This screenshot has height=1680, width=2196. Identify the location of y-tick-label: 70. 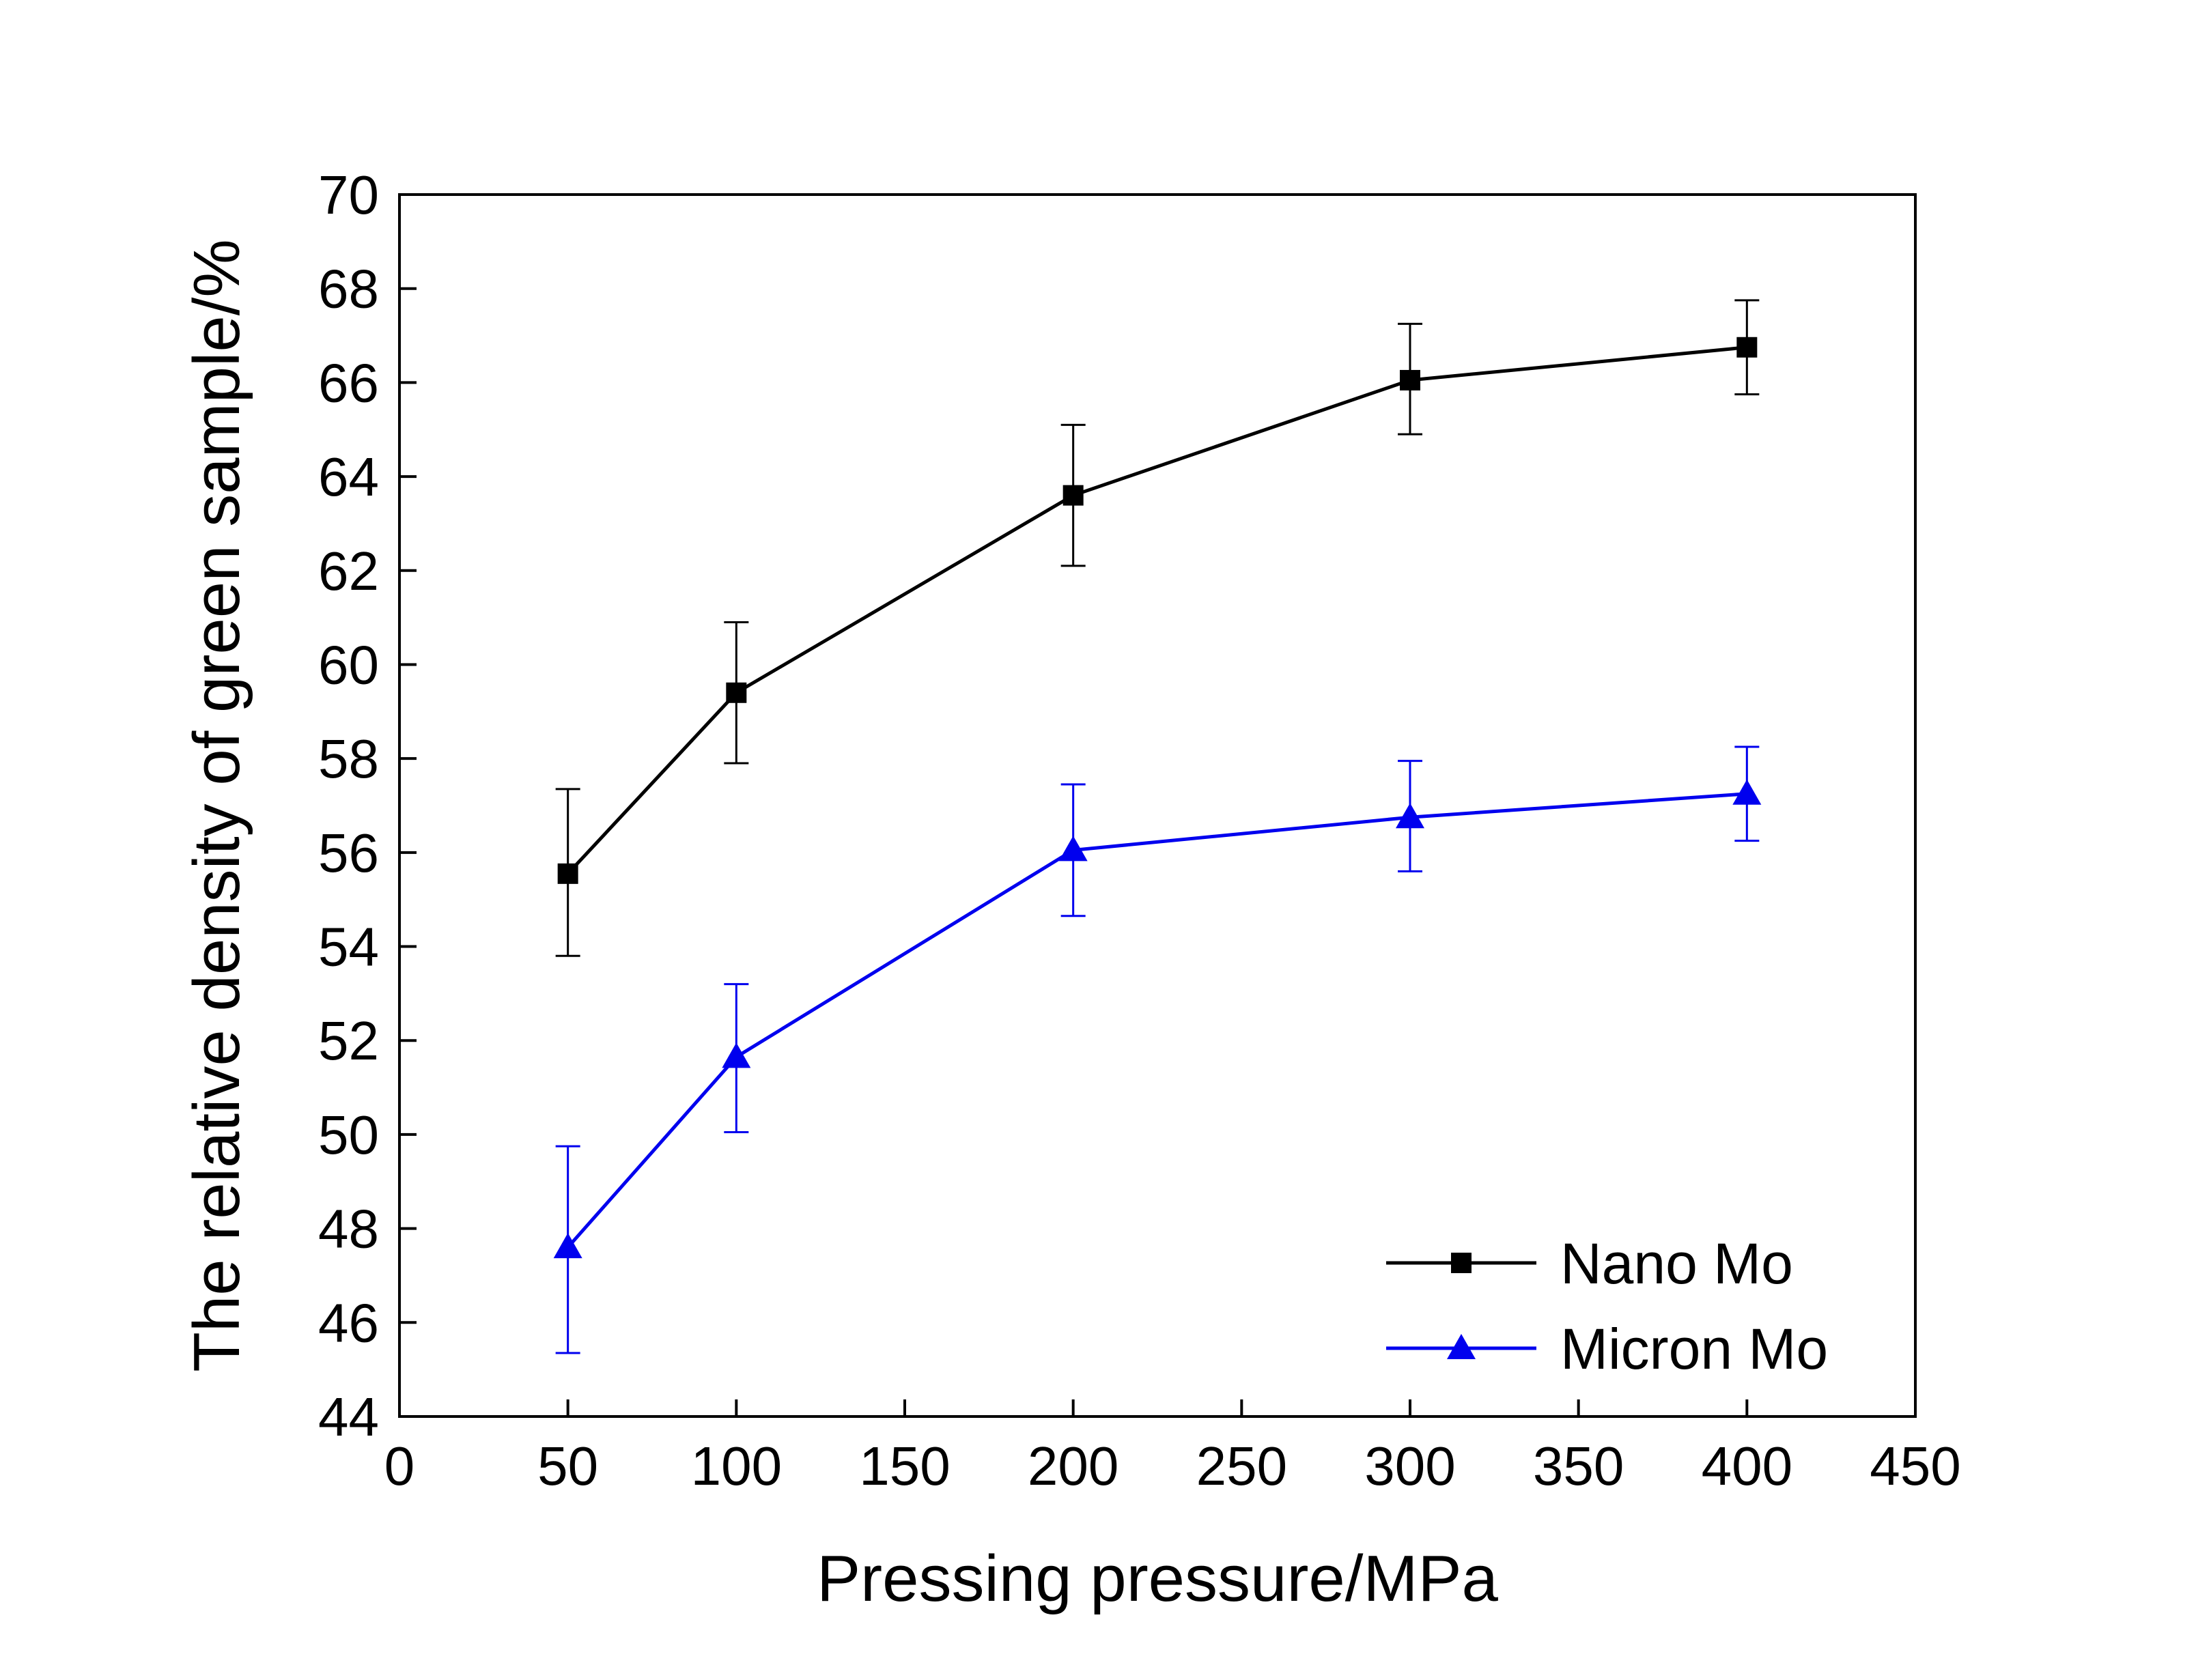
(349, 195).